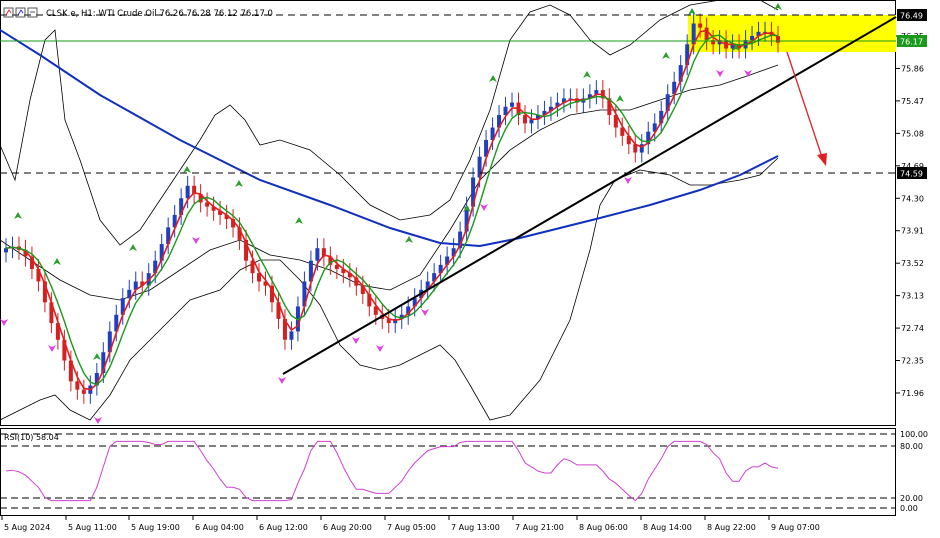 This screenshot has height=538, width=940. Describe the element at coordinates (912, 166) in the screenshot. I see `price-tick-label: 74.69` at that location.